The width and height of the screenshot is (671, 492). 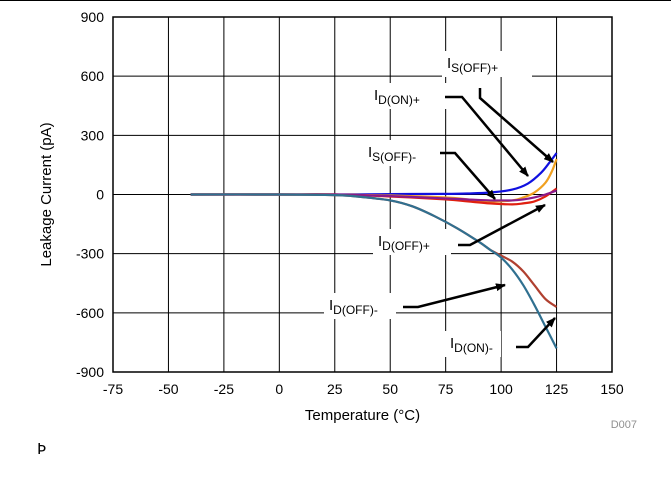 What do you see at coordinates (93, 17) in the screenshot?
I see `y-tick-label: 900` at bounding box center [93, 17].